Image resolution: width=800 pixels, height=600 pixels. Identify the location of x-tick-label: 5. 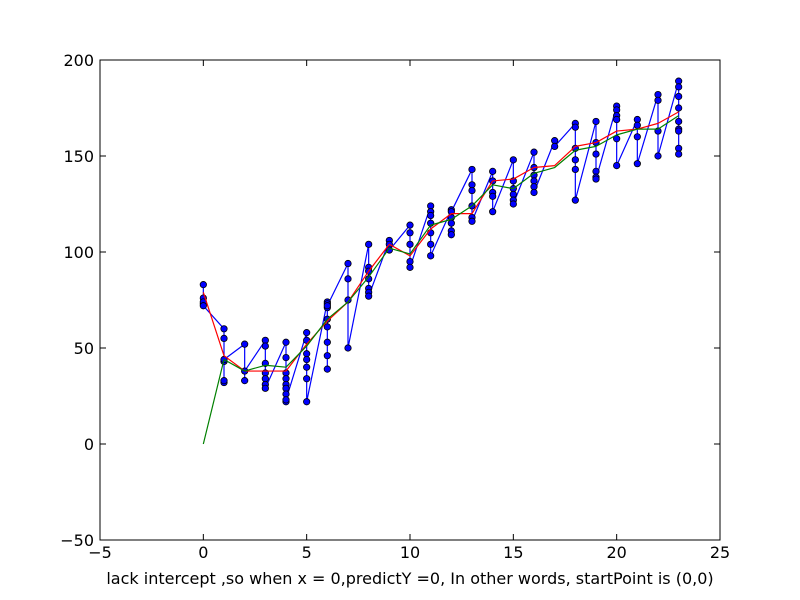
(307, 552).